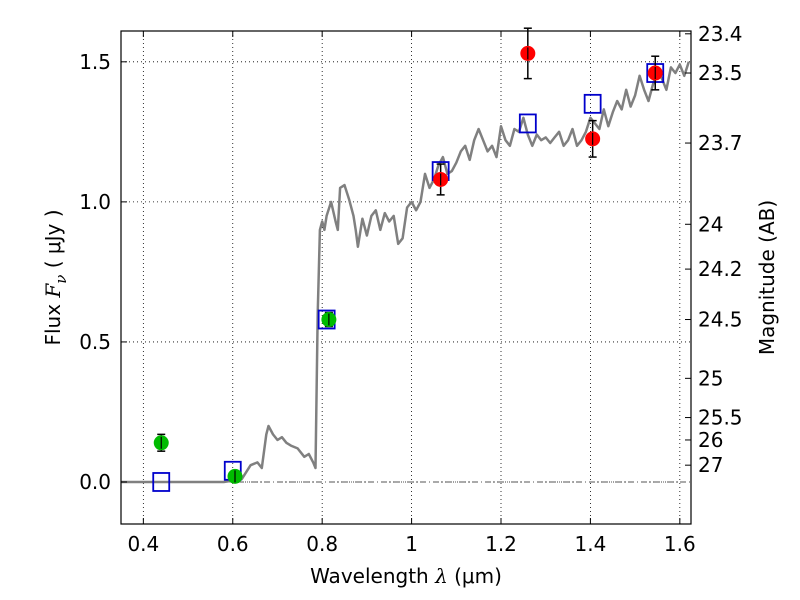 The height and width of the screenshot is (600, 800). I want to click on y-axis-label-prefix: Flux, so click(53, 322).